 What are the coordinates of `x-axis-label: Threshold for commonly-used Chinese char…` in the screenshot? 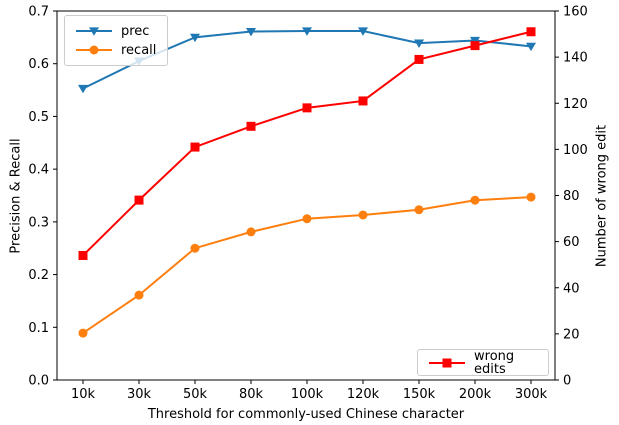 It's located at (306, 414).